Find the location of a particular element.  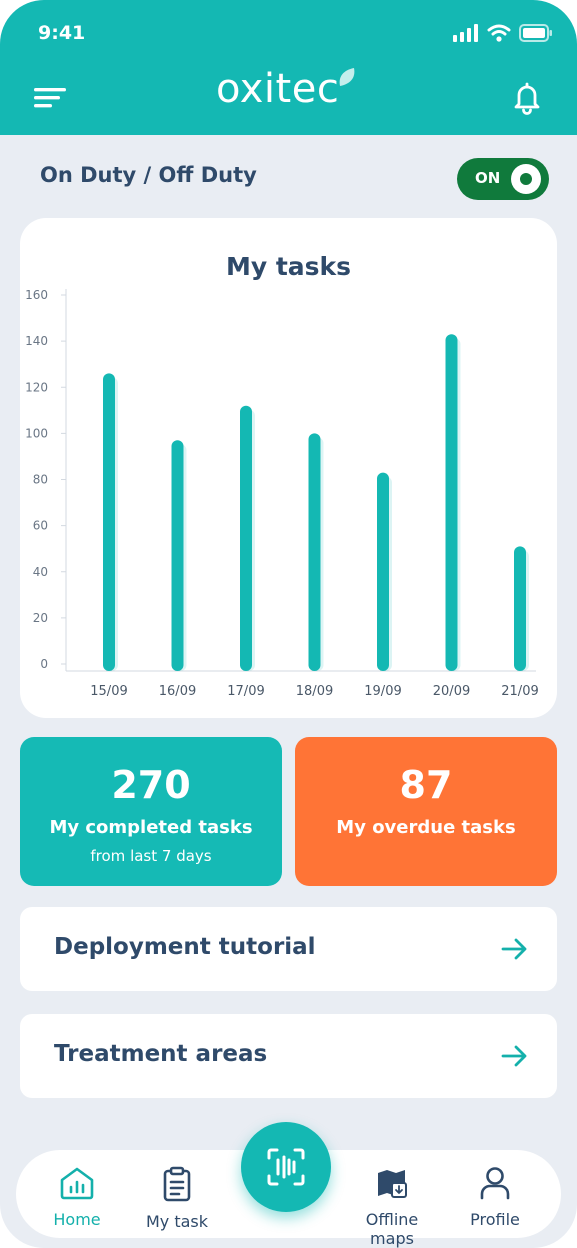

status-time: 9:41 is located at coordinates (62, 33).